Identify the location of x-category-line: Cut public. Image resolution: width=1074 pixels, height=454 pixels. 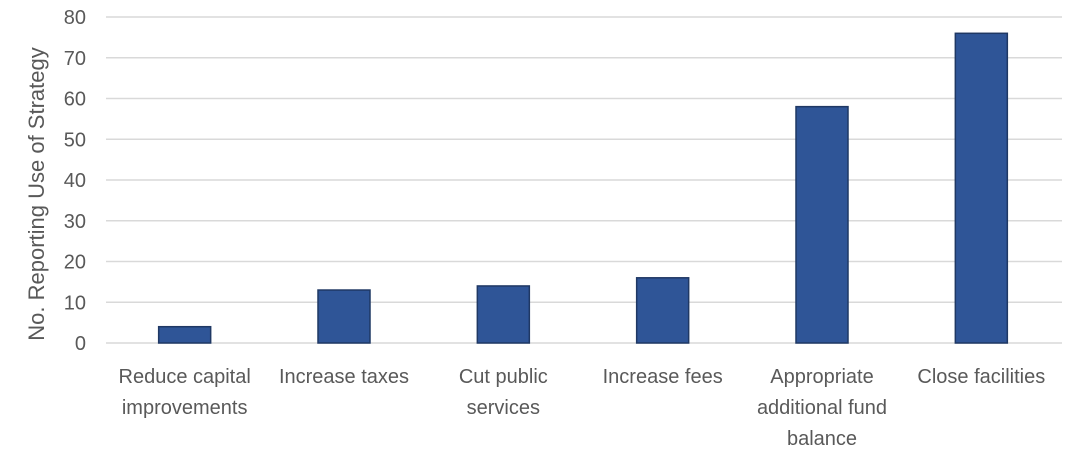
(503, 377).